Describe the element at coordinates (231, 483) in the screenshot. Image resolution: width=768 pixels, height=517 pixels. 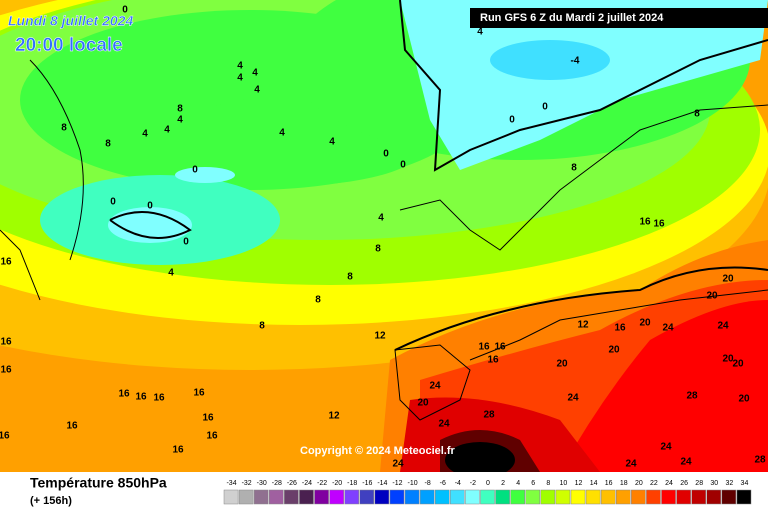
I see `scale-label: -34` at that location.